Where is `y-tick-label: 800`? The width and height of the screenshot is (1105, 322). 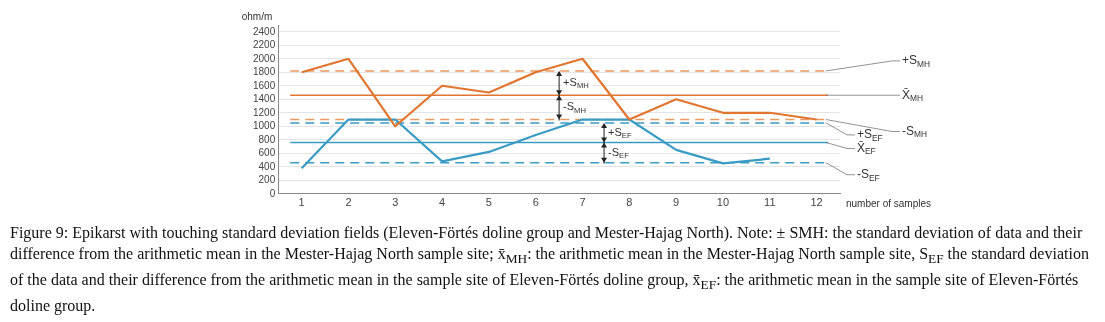 y-tick-label: 800 is located at coordinates (267, 139).